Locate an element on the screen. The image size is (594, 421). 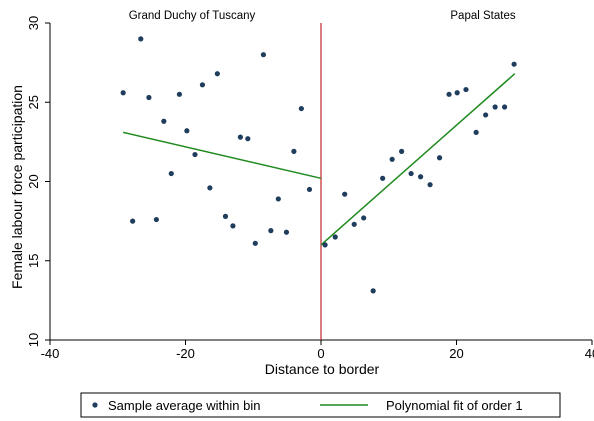
y-tick-label-3: 25 is located at coordinates (33, 102).